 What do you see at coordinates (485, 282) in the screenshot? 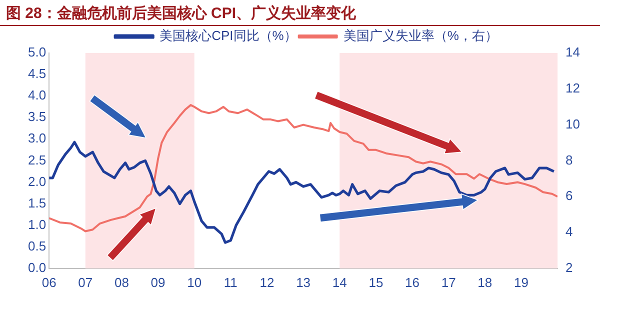
I see `x-tick-label: 18` at bounding box center [485, 282].